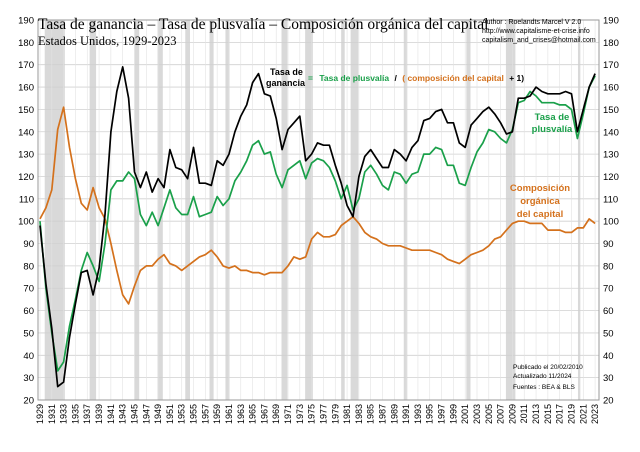 This screenshot has width=640, height=452. What do you see at coordinates (560, 414) in the screenshot?
I see `x-tick-label-2017: 2017` at bounding box center [560, 414].